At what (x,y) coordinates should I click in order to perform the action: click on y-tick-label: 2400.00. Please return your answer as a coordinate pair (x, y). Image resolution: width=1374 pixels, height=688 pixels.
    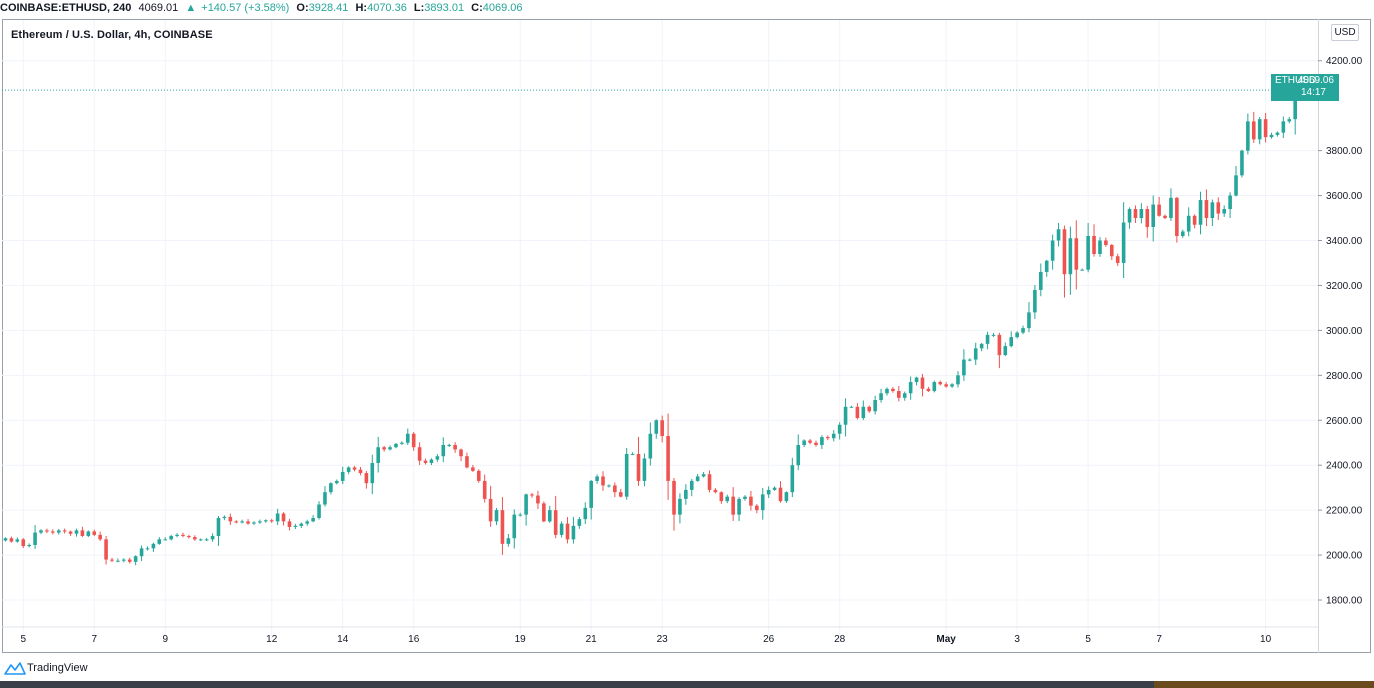
    Looking at the image, I should click on (1344, 466).